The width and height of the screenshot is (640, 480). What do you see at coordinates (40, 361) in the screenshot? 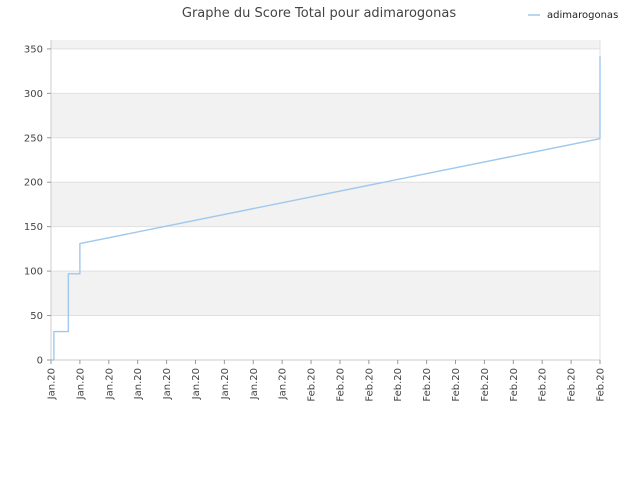
I see `y-tick-label: 0` at bounding box center [40, 361].